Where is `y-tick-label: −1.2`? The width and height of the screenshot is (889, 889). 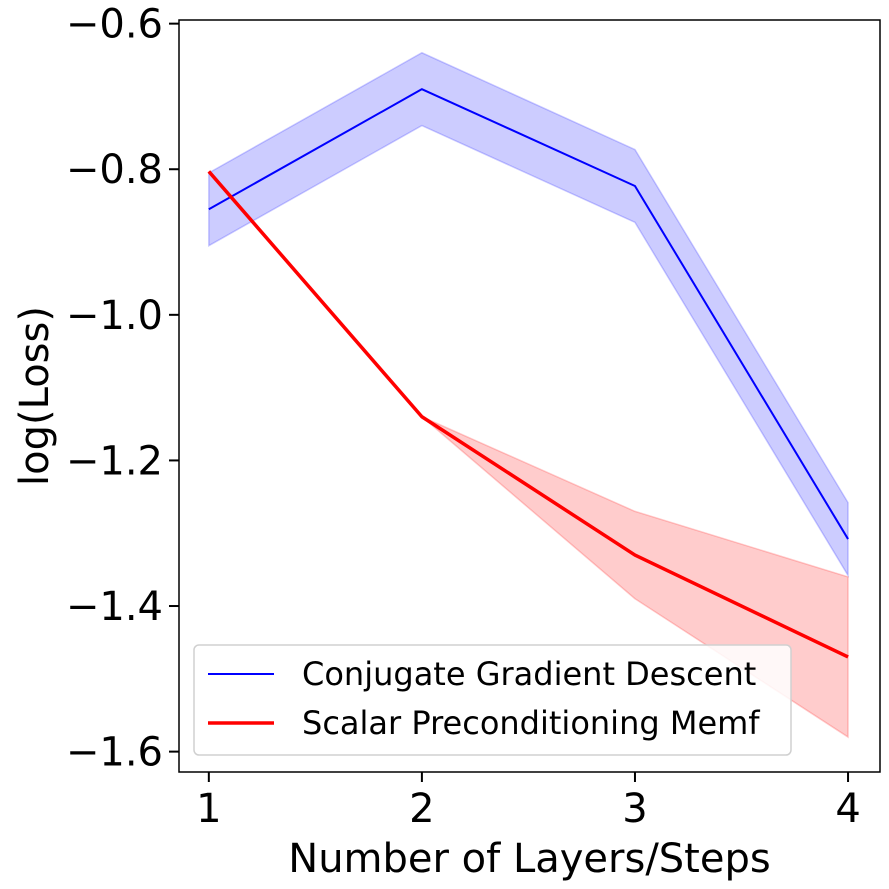
y-tick-label: −1.2 is located at coordinates (114, 461).